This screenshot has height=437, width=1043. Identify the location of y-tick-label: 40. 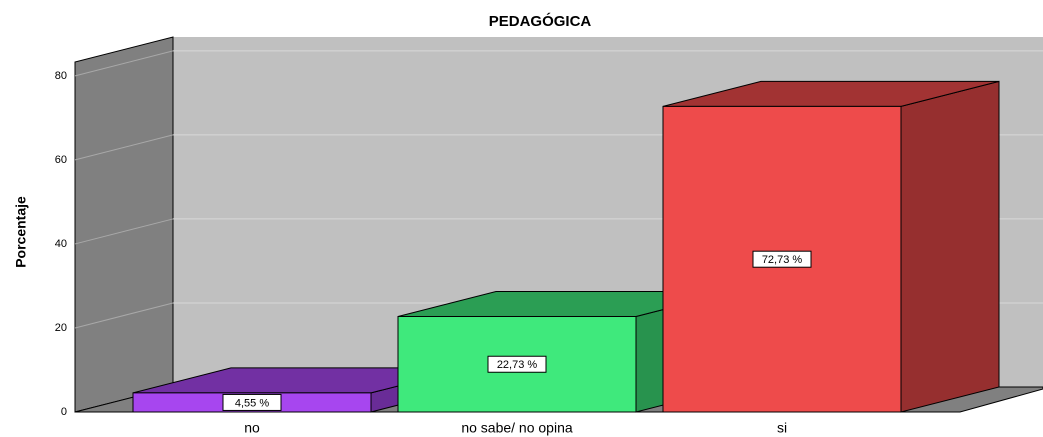
(61, 244).